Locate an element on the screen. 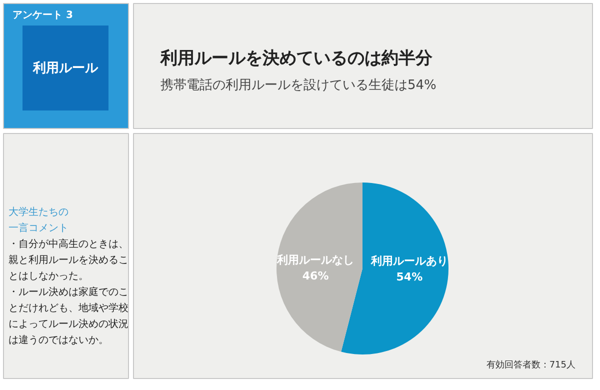 The width and height of the screenshot is (600, 390). data-label: 54% is located at coordinates (409, 277).